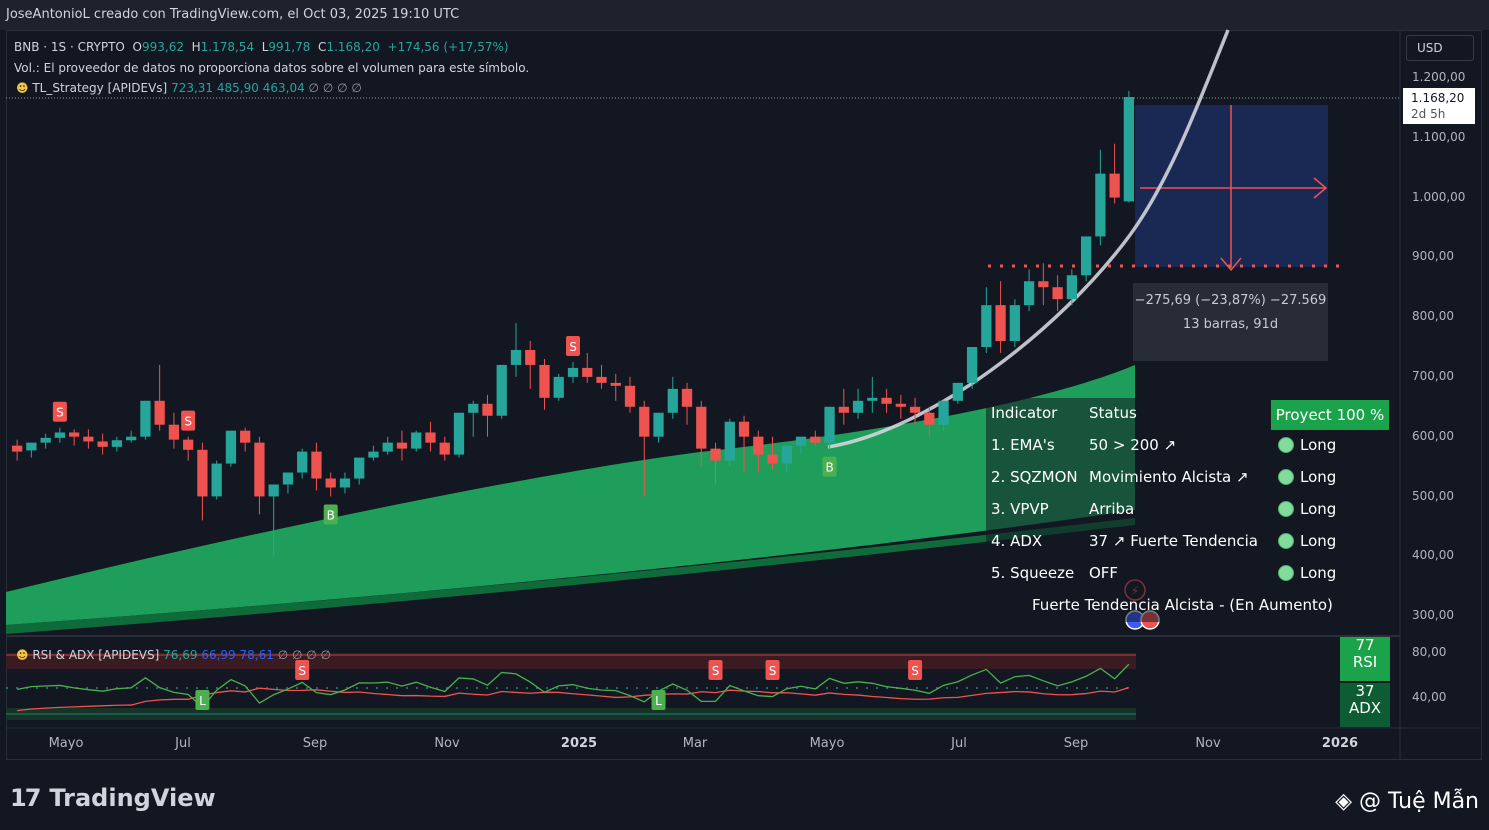  What do you see at coordinates (1428, 114) in the screenshot?
I see `bar-countdown: 2d 5h` at bounding box center [1428, 114].